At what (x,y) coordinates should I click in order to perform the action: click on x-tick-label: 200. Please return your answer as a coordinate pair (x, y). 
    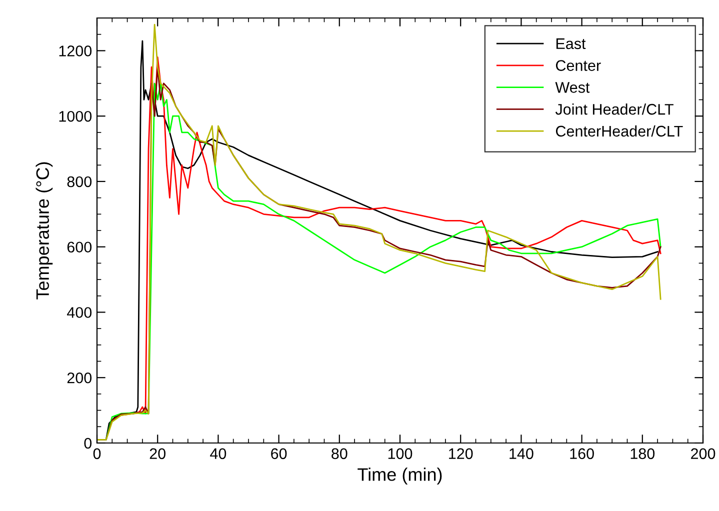
    Looking at the image, I should click on (703, 454).